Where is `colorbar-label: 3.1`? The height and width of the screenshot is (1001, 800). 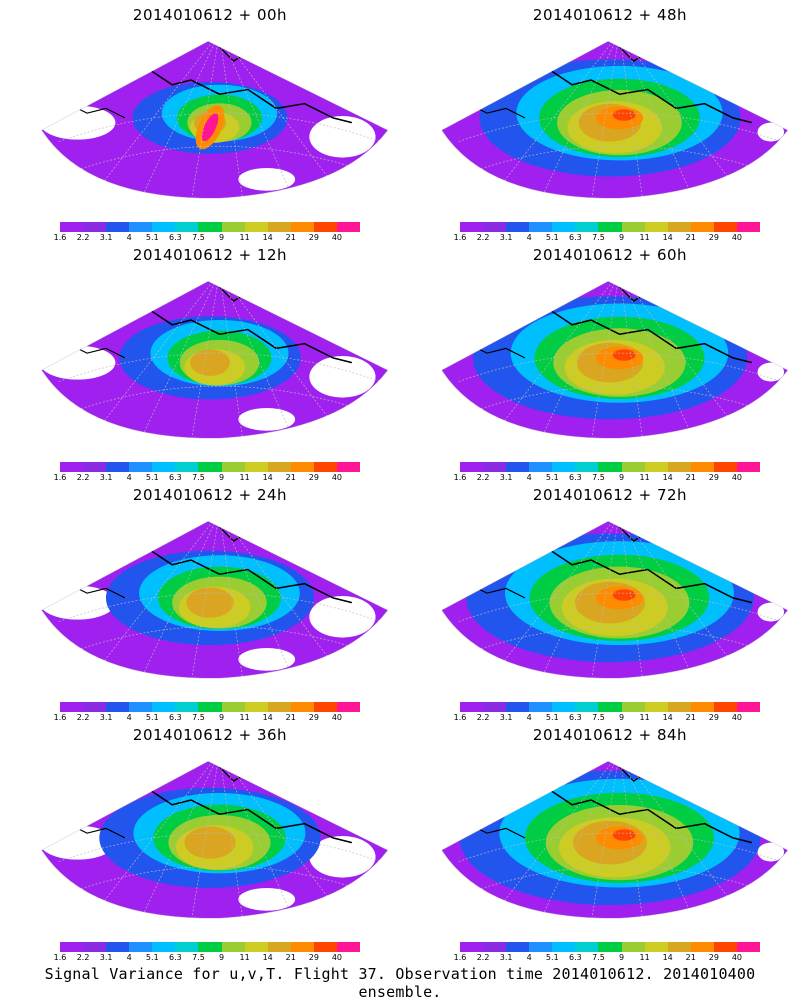 colorbar-label: 3.1 is located at coordinates (106, 237).